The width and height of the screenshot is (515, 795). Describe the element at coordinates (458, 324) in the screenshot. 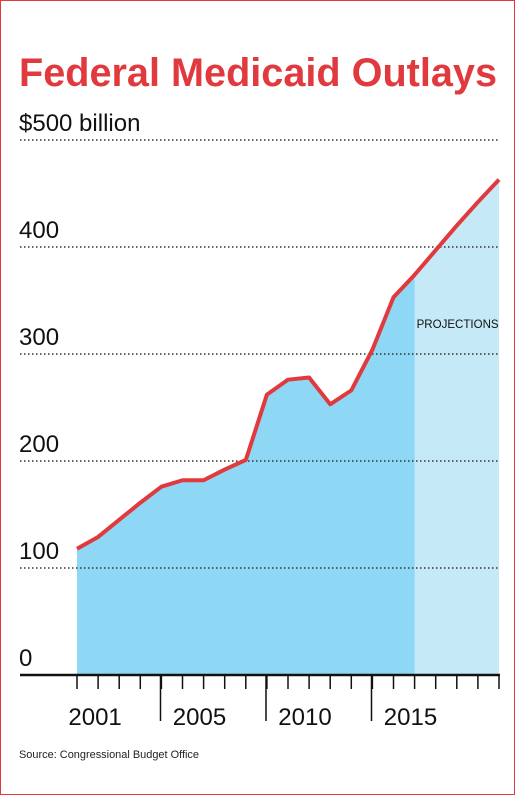

I see `annotation: PROJECTIONS` at that location.